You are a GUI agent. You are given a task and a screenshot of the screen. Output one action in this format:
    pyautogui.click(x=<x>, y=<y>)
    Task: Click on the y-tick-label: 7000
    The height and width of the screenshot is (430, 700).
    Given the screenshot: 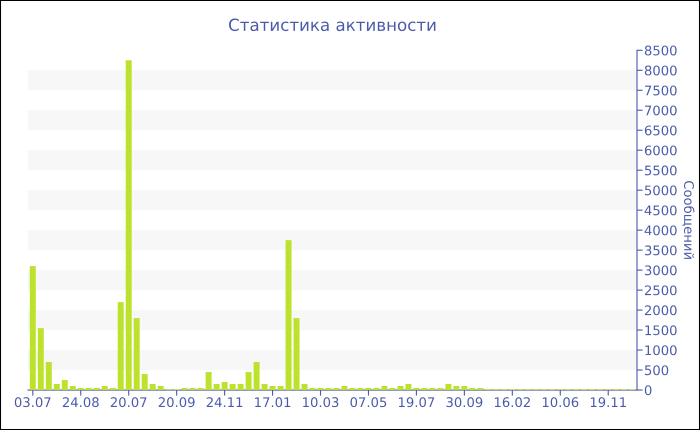 What is the action you would take?
    pyautogui.click(x=661, y=110)
    